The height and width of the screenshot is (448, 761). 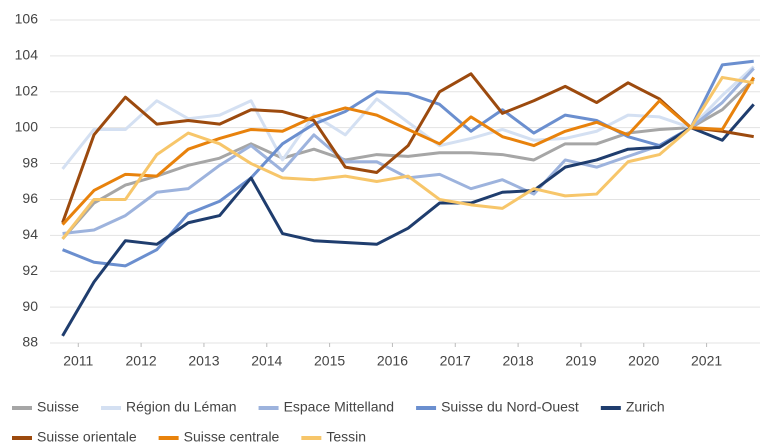 I want to click on x-tick-label: 2021, so click(x=706, y=361).